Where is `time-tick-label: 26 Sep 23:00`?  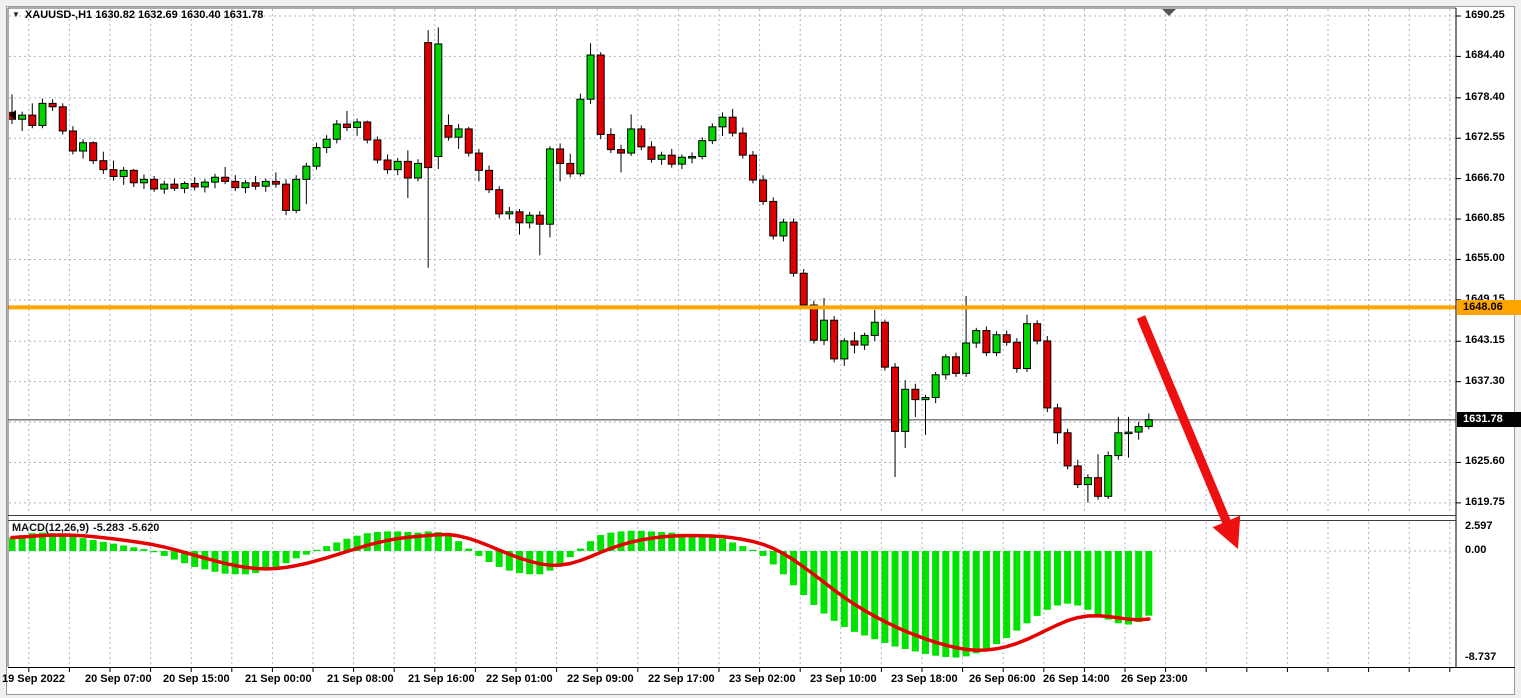 time-tick-label: 26 Sep 23:00 is located at coordinates (1154, 679).